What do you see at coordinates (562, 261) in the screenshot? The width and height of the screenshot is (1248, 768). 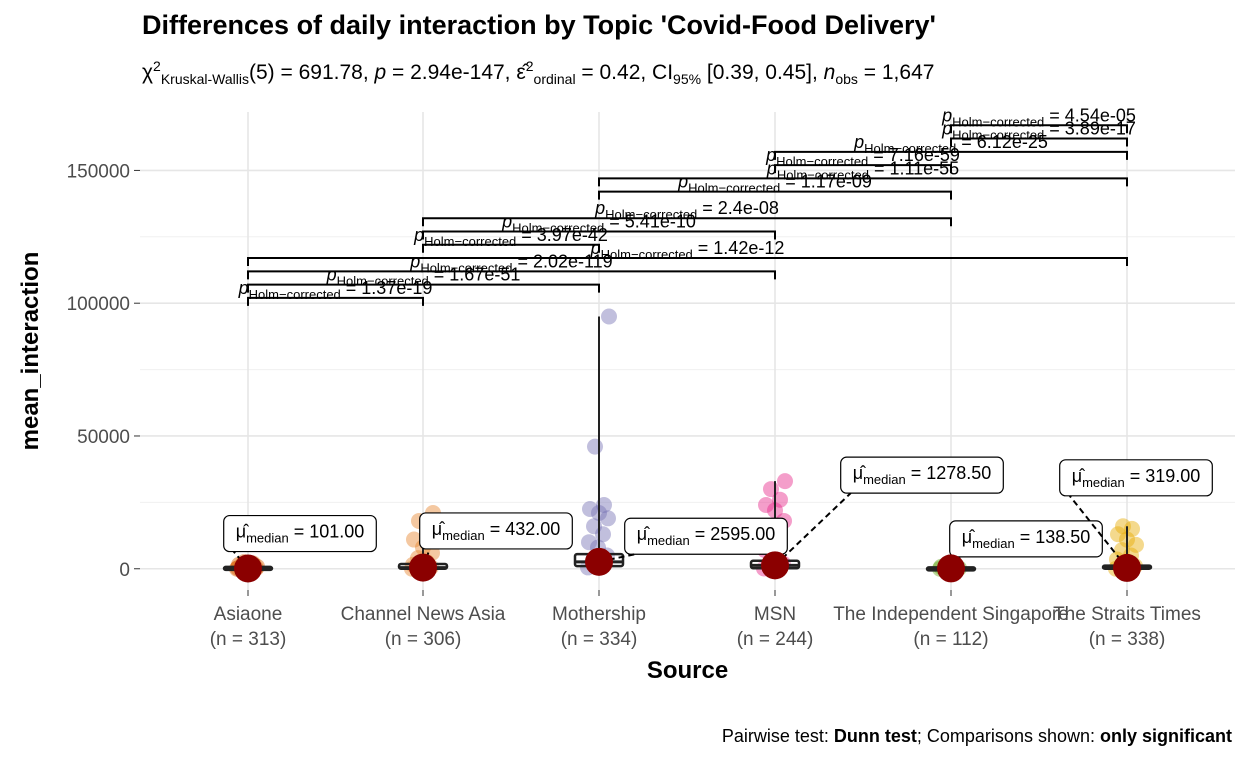 I see `comparison-value: = 2.02e-119` at bounding box center [562, 261].